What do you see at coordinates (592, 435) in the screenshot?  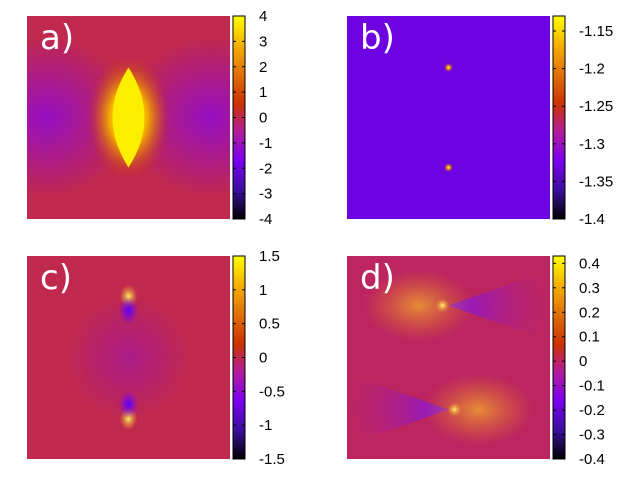 I see `colorbar-tick-label: -0.3` at bounding box center [592, 435].